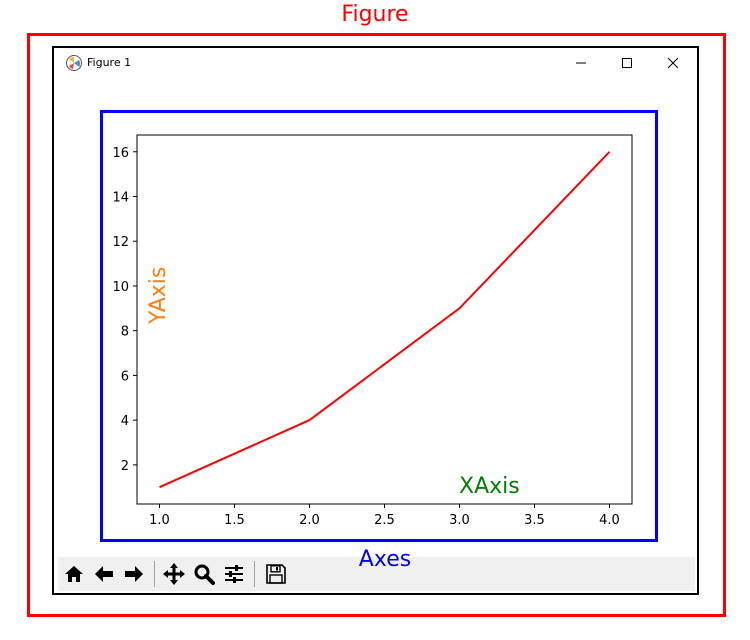  I want to click on navigation-toolbar, so click(376, 574).